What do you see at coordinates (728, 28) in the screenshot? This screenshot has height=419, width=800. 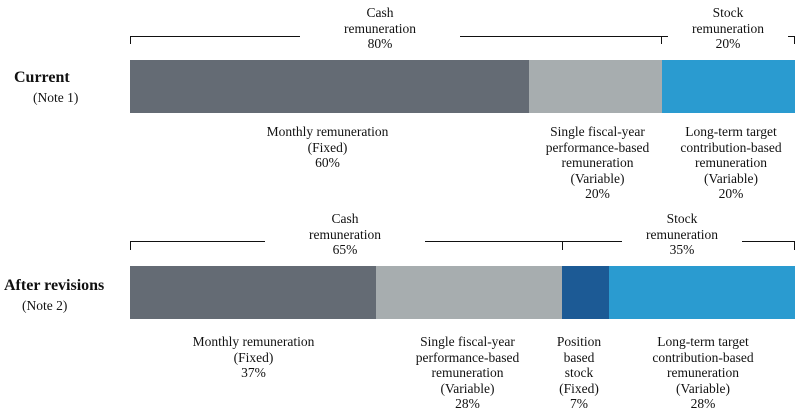 I see `group-label-current-stock: Stock remuneration 20%` at bounding box center [728, 28].